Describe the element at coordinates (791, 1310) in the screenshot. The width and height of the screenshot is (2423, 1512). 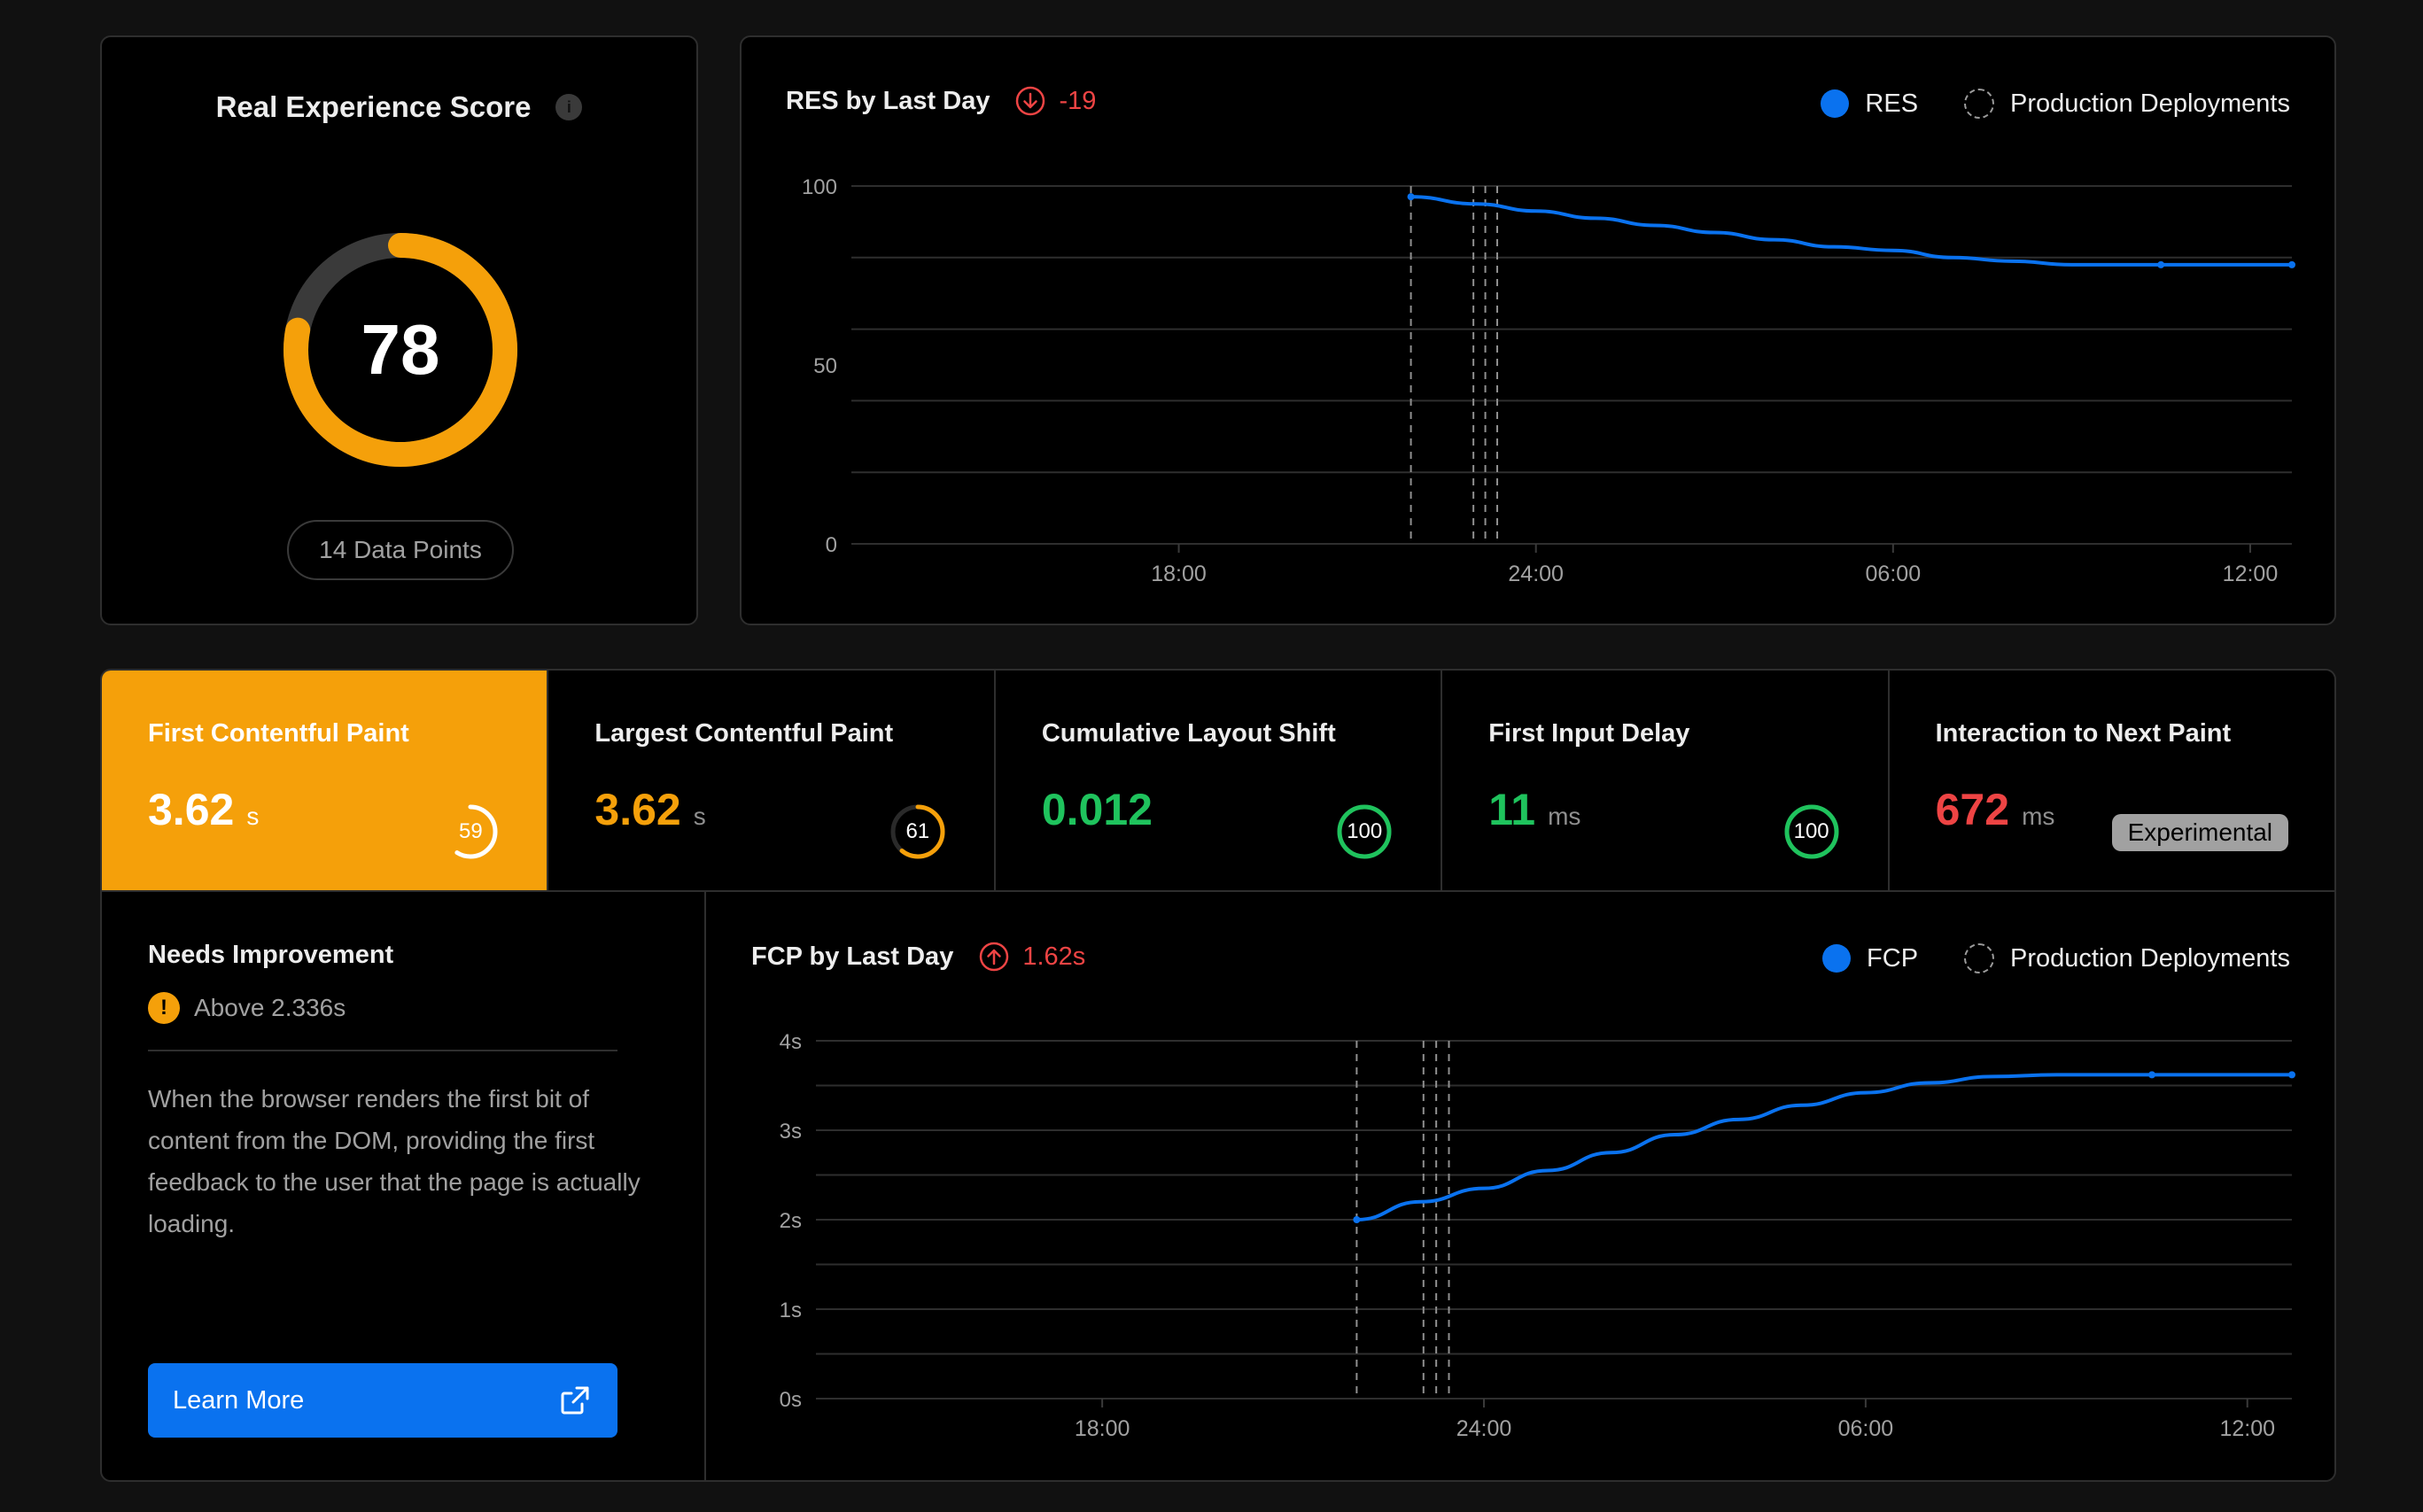
I see `y-tick-label: 1s` at that location.